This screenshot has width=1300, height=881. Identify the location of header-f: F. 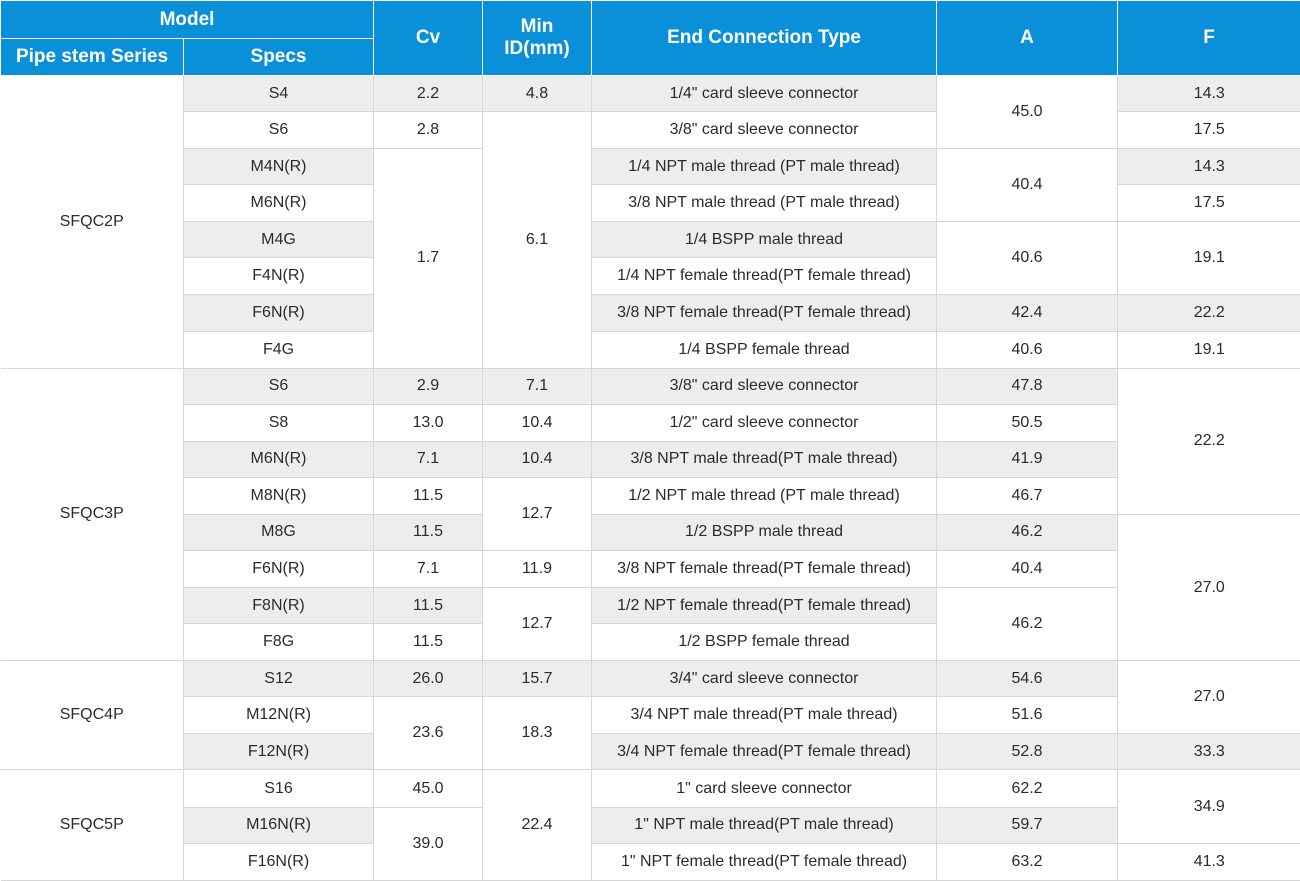
(1208, 38).